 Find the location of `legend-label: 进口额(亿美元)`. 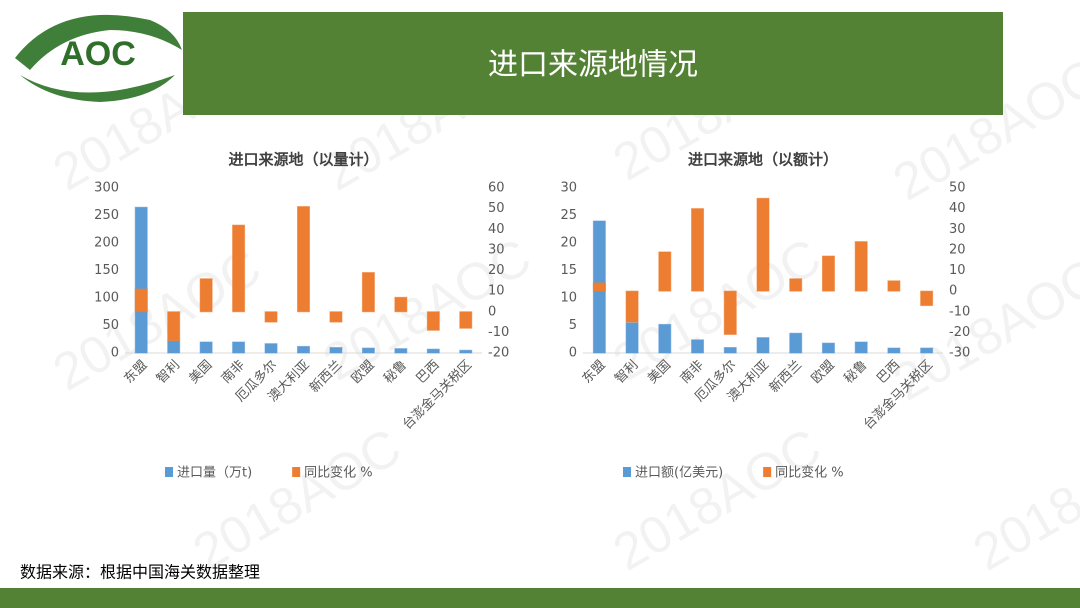

legend-label: 进口额(亿美元) is located at coordinates (679, 473).